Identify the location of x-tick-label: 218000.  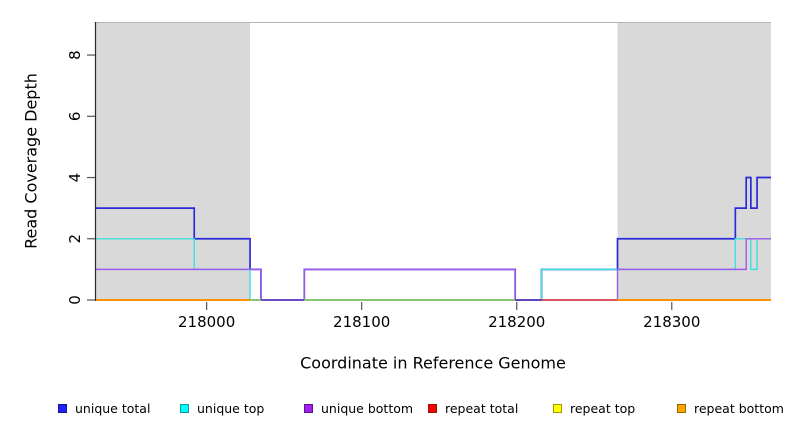
(206, 322).